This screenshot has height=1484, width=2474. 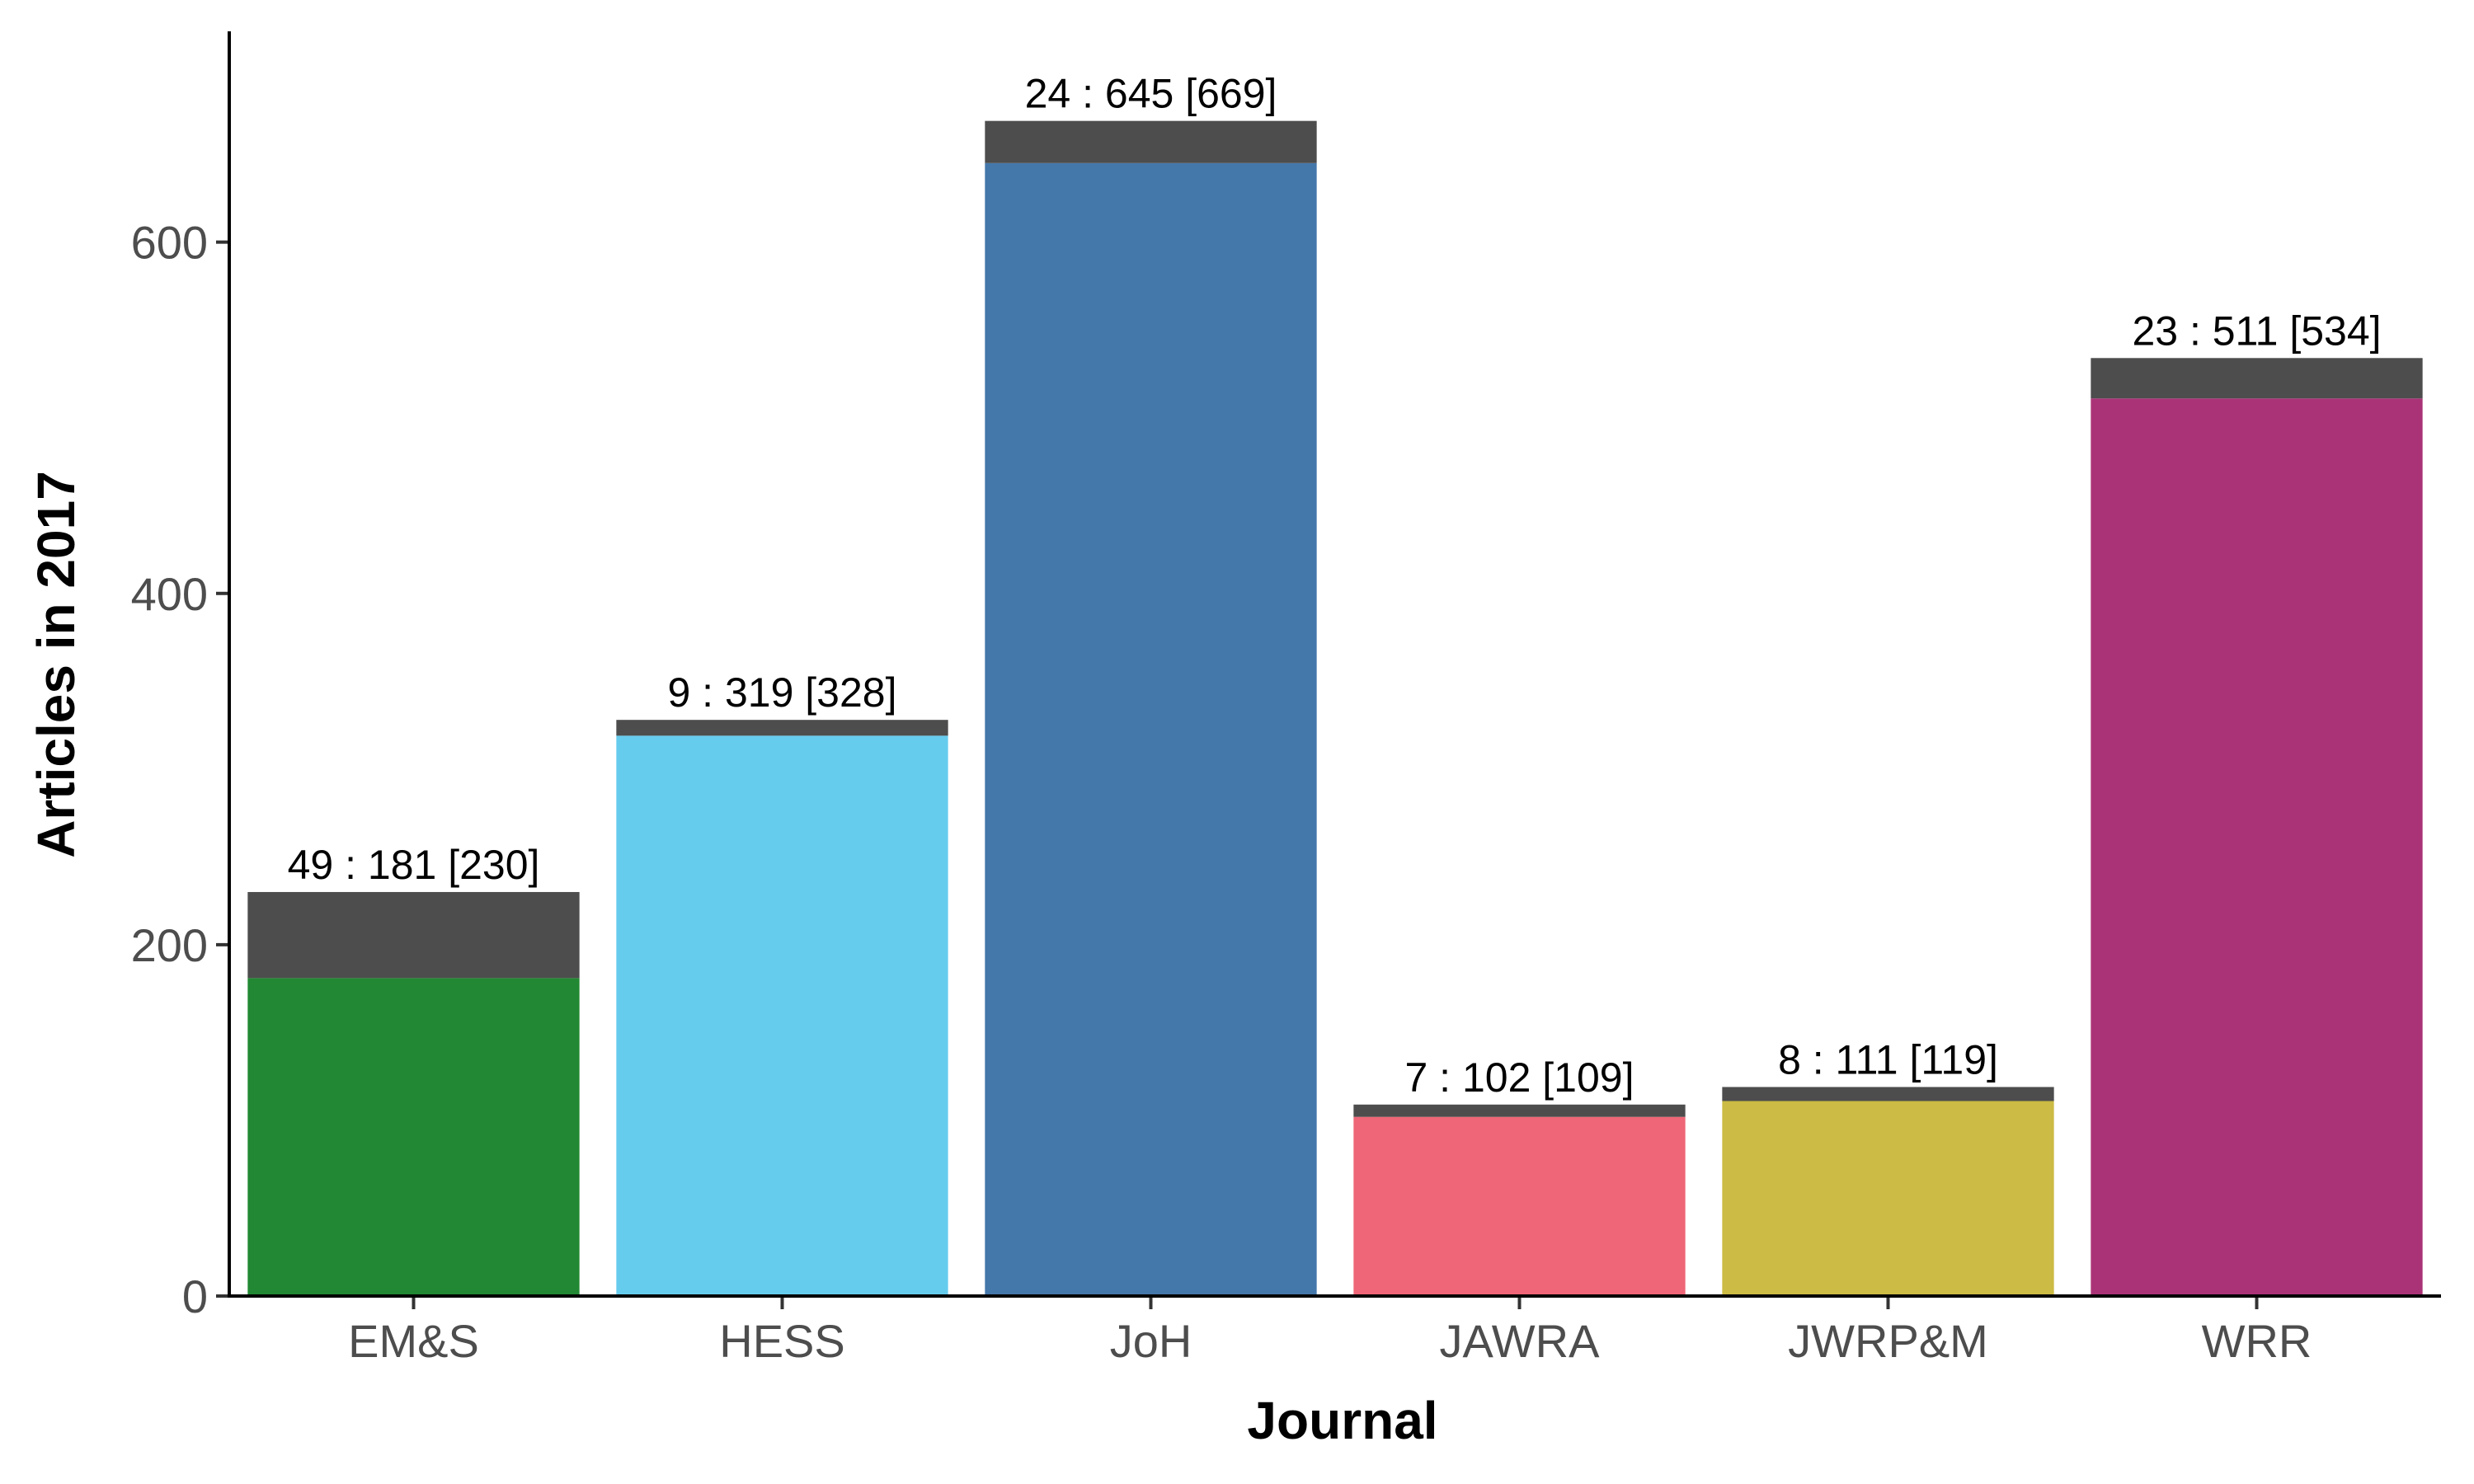 What do you see at coordinates (1342, 1420) in the screenshot?
I see `x-axis-title: Journal` at bounding box center [1342, 1420].